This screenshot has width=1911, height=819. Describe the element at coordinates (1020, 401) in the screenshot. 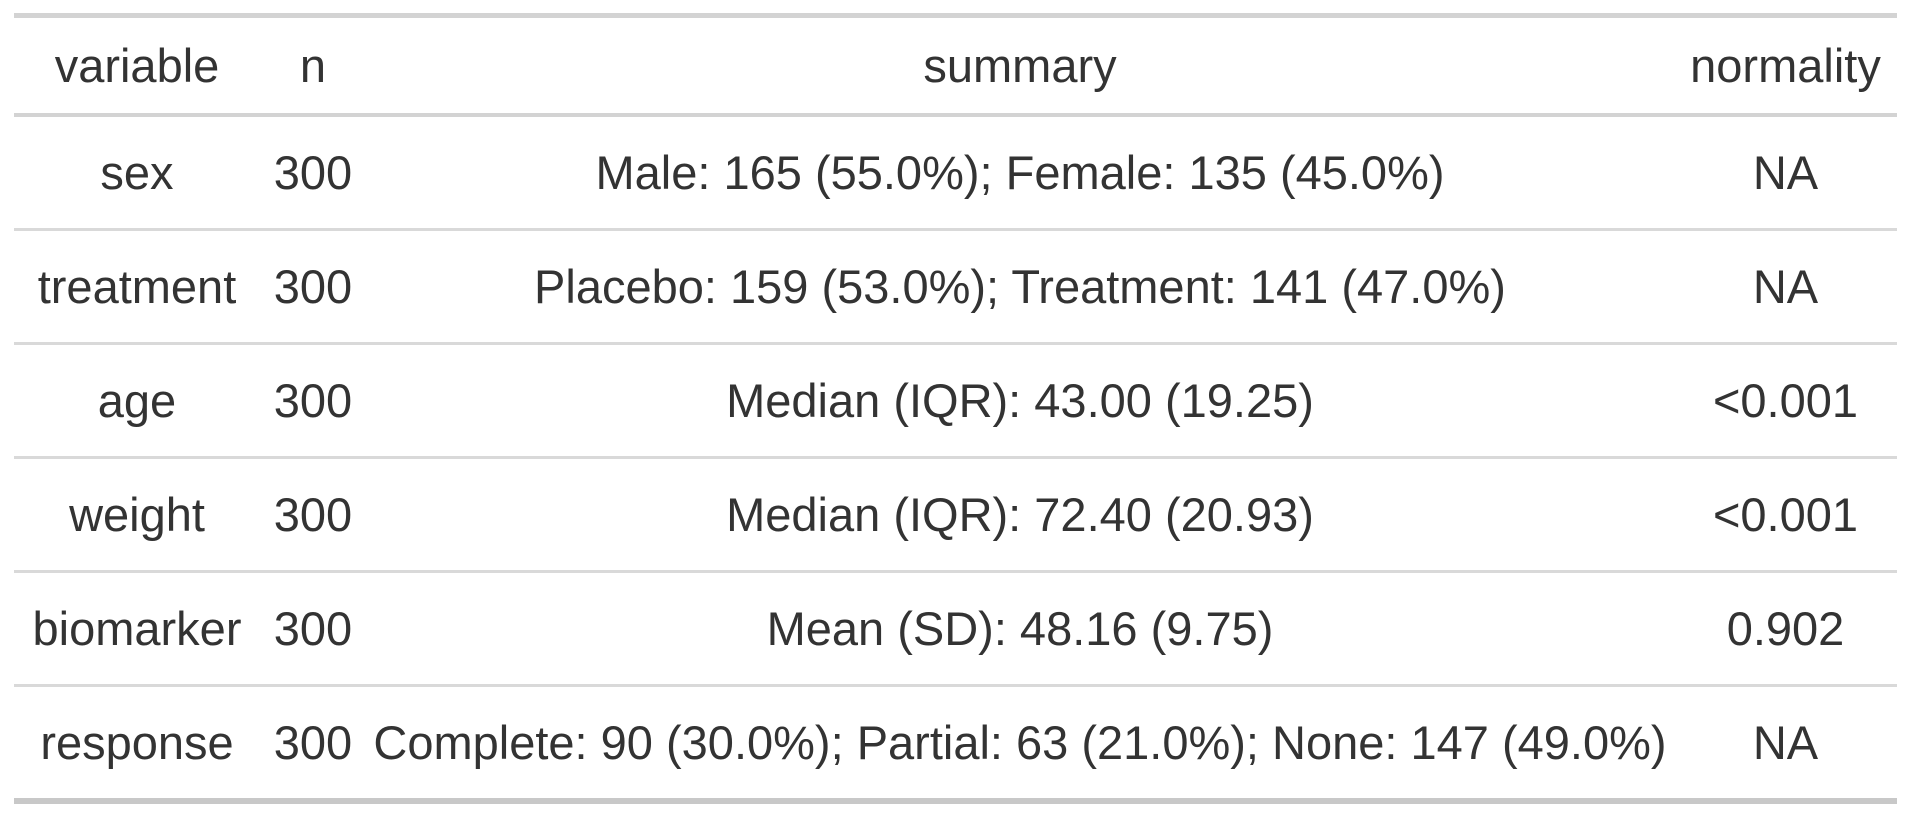

I see `cell-summary: Median (IQR): 43.00 (19.25)` at that location.